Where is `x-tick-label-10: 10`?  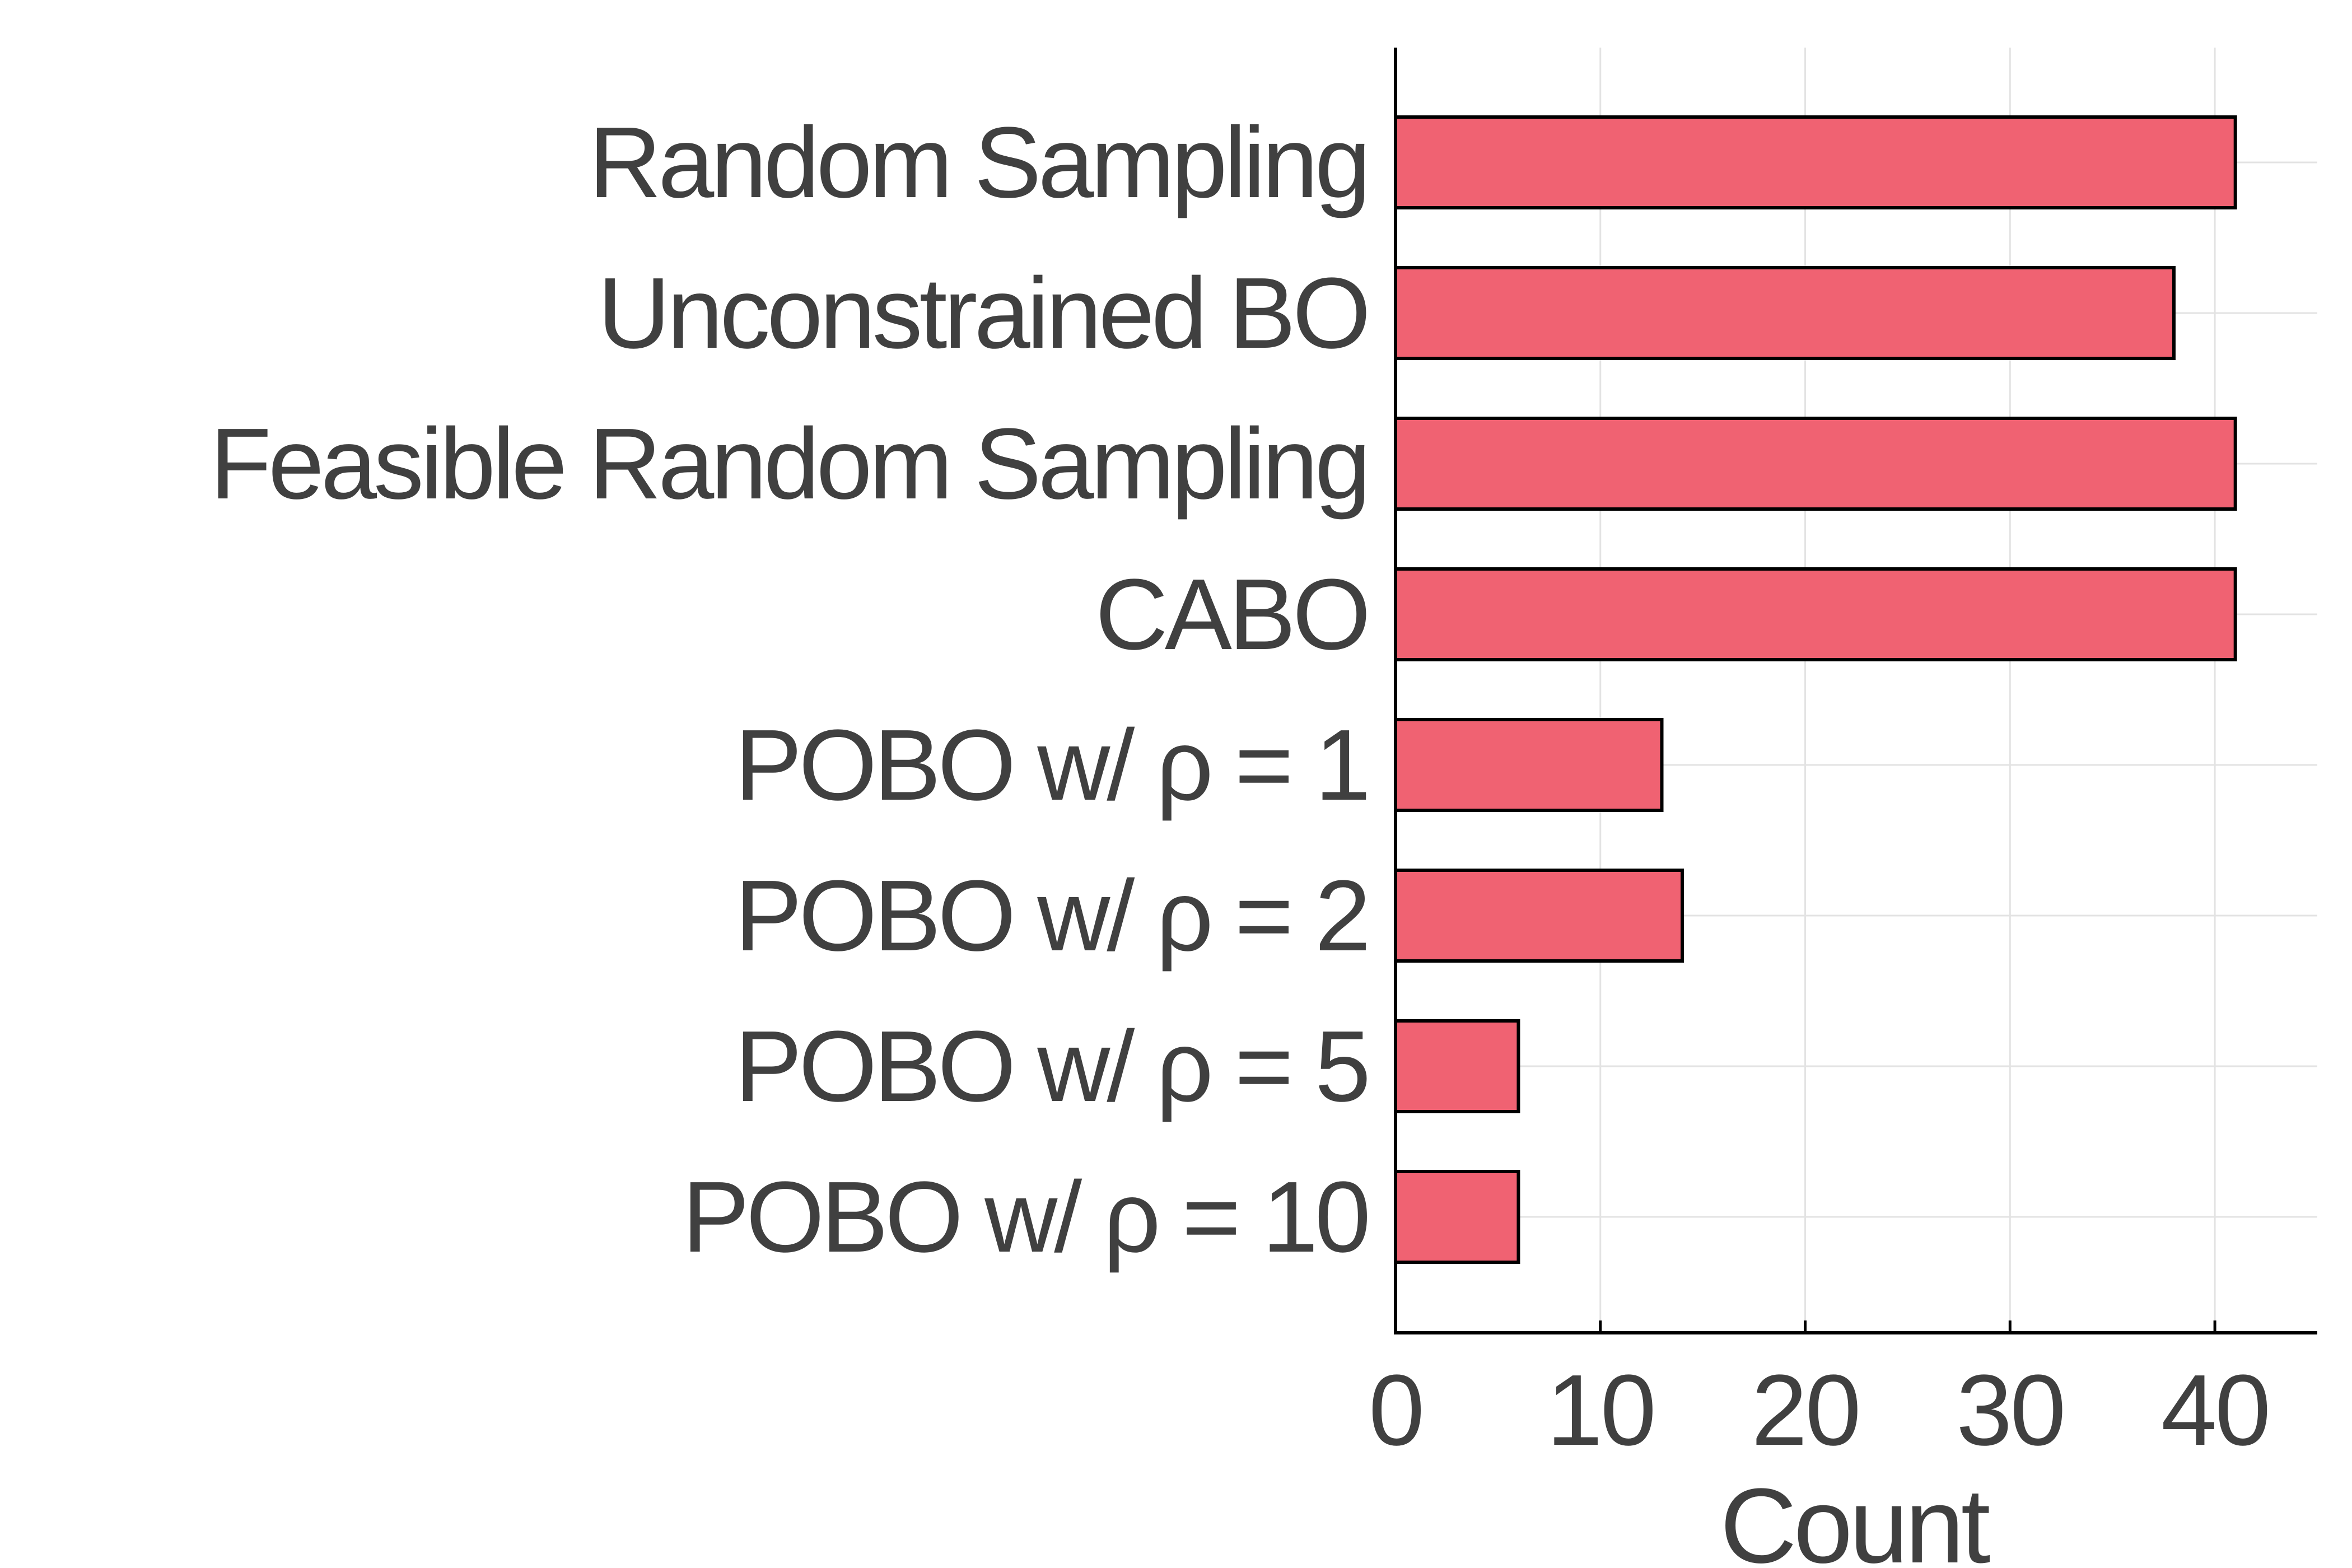
x-tick-label-10: 10 is located at coordinates (1601, 1411).